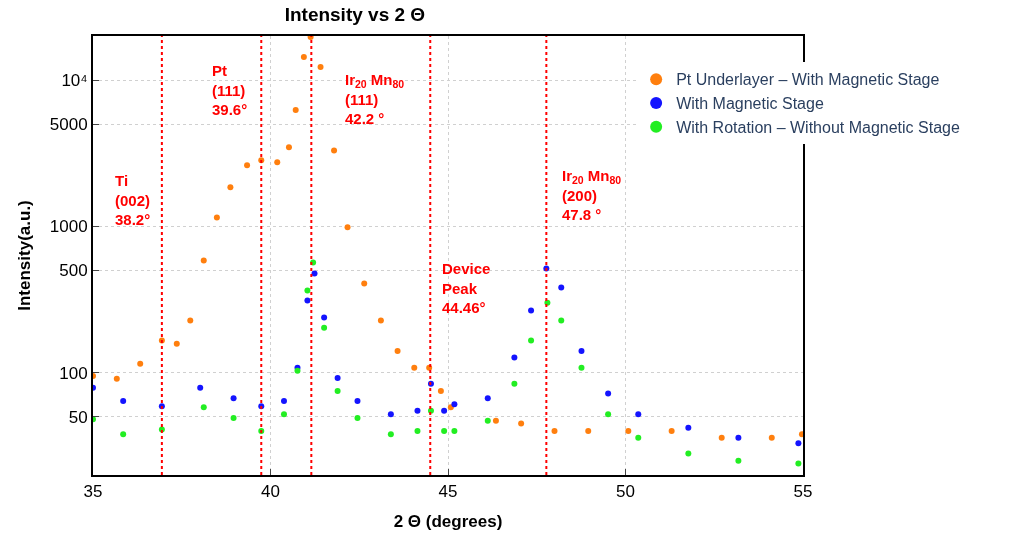  I want to click on chart-title: Intensity vs 2 Θ, so click(355, 15).